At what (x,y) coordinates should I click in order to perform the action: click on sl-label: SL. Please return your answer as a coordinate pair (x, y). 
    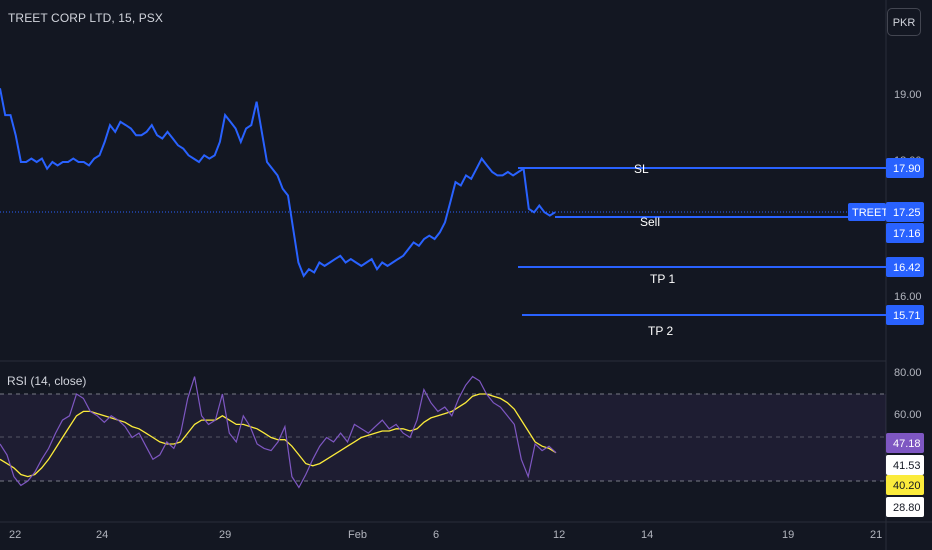
    Looking at the image, I should click on (641, 169).